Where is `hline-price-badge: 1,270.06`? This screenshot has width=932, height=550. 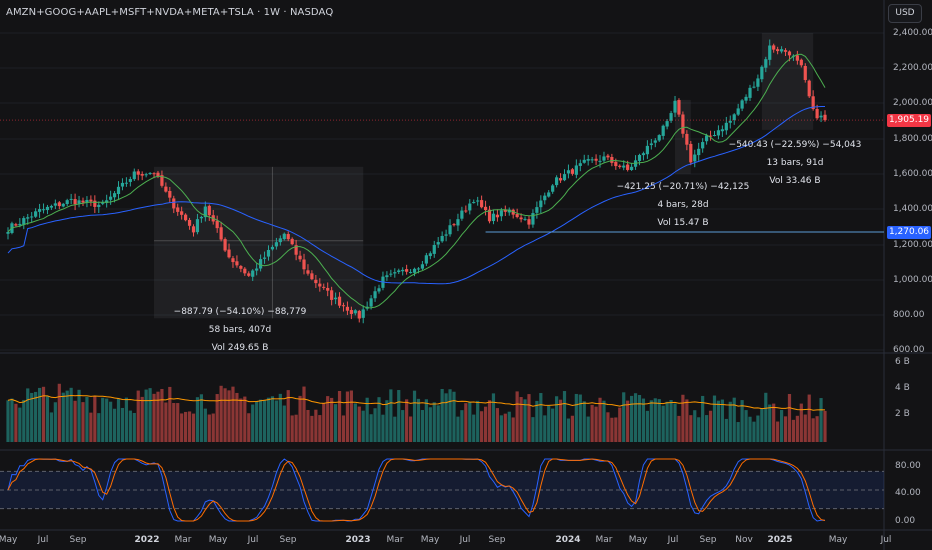
hline-price-badge: 1,270.06 is located at coordinates (909, 232).